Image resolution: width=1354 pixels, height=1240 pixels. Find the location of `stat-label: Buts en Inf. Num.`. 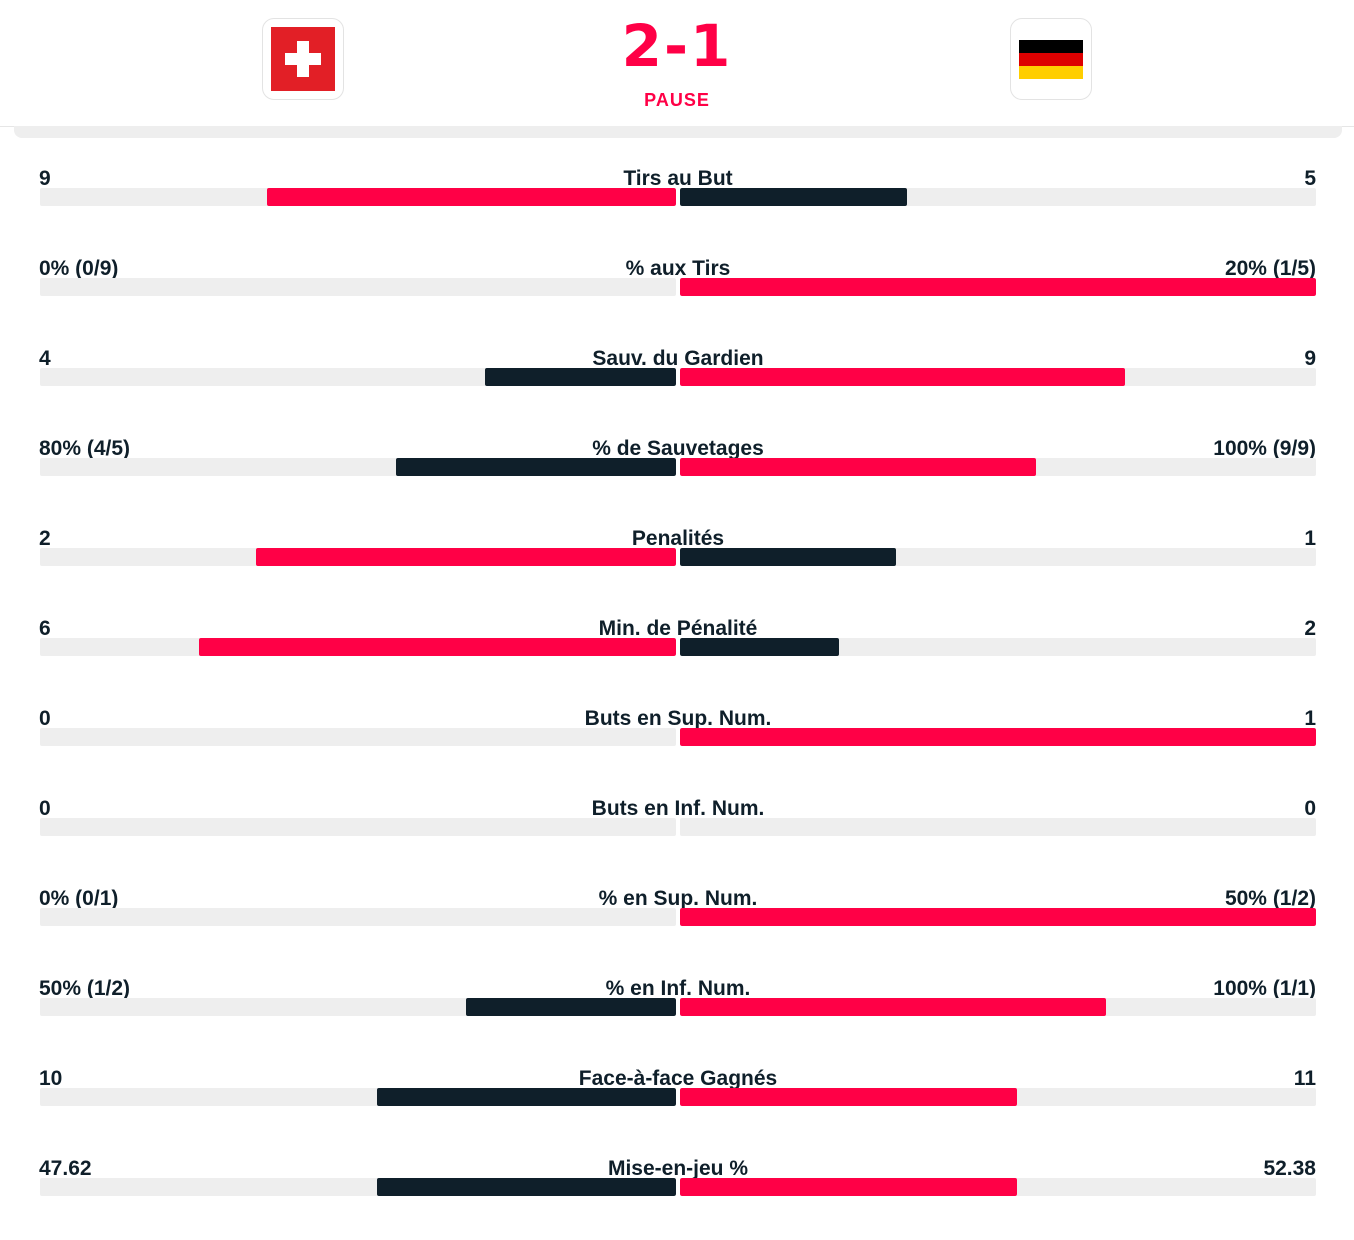

stat-label: Buts en Inf. Num. is located at coordinates (678, 808).